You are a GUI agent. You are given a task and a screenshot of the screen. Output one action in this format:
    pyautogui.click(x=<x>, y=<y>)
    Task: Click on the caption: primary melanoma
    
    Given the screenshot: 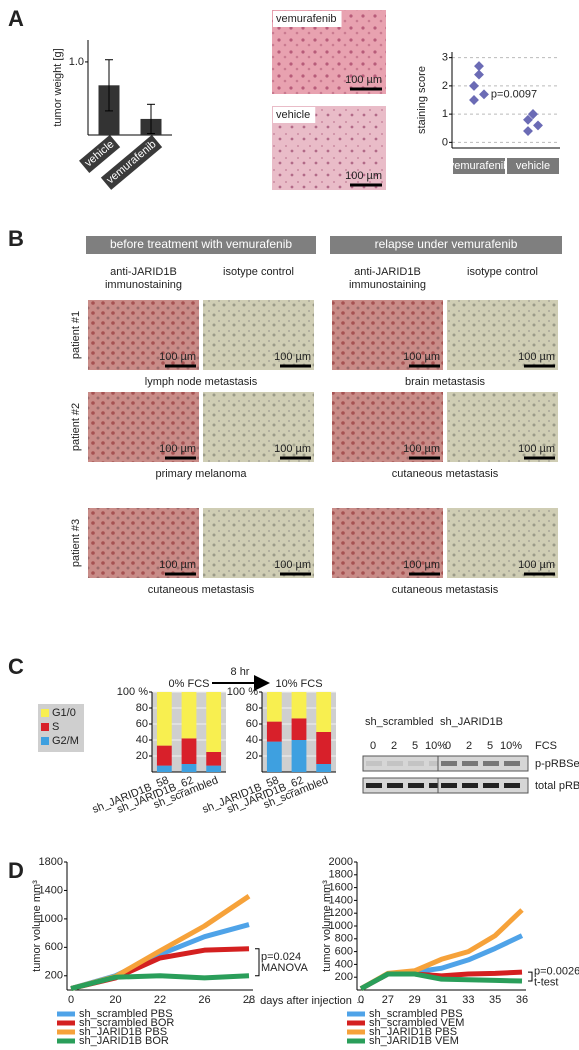 What is the action you would take?
    pyautogui.click(x=201, y=474)
    